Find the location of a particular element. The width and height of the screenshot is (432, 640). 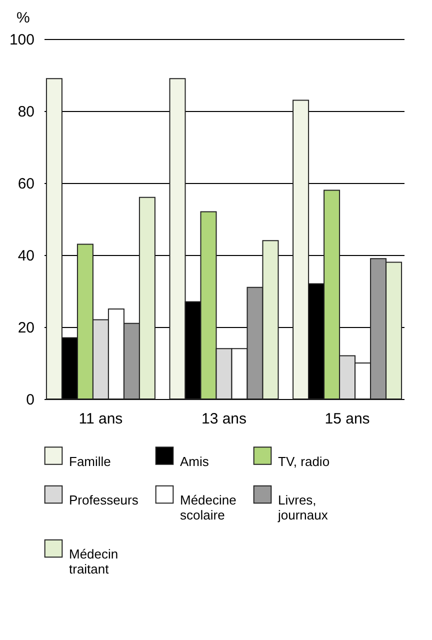

legend-label: TV, radio is located at coordinates (304, 461).